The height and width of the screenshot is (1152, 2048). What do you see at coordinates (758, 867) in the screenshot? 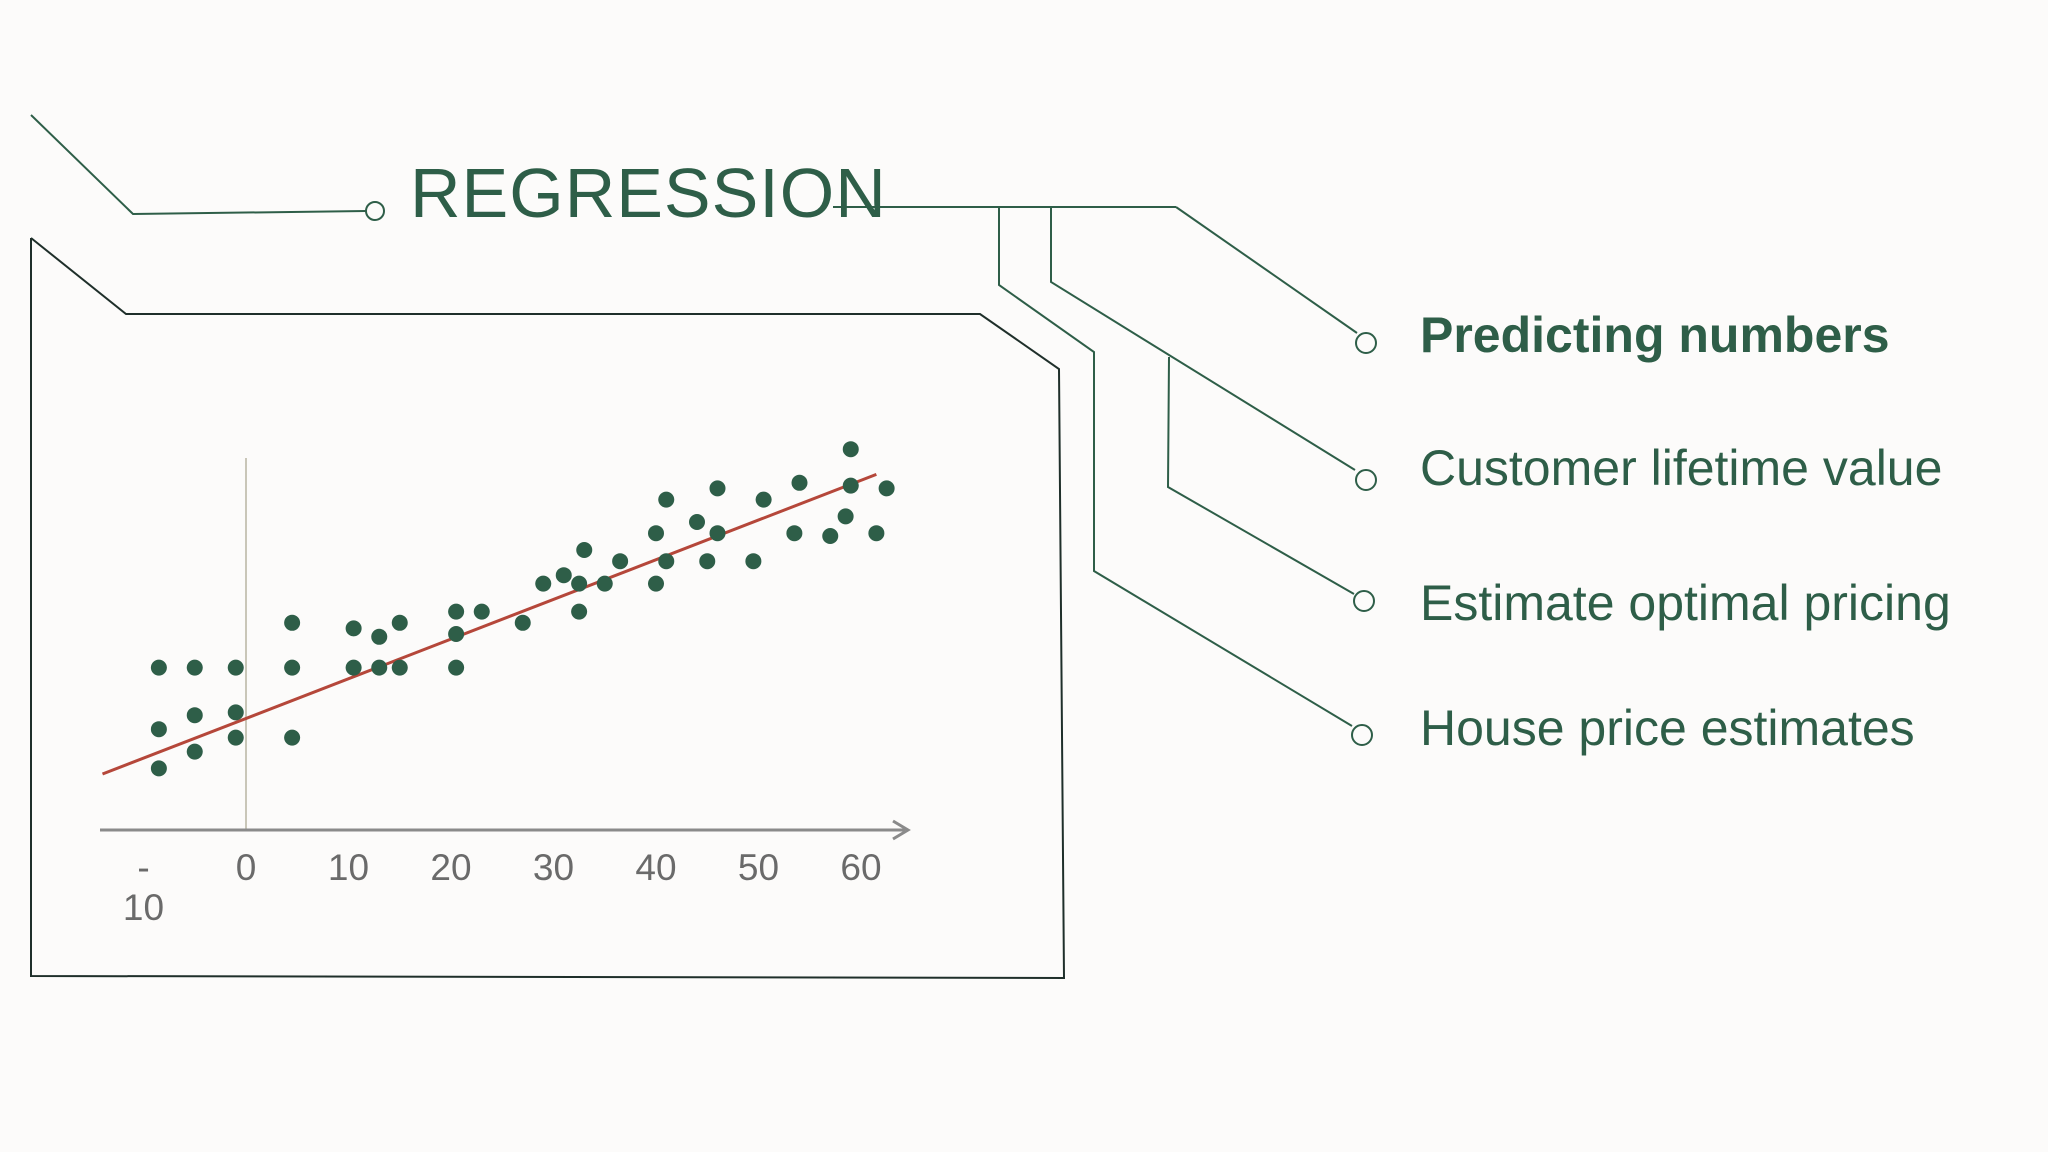
I see `x-tick-label: 50` at bounding box center [758, 867].